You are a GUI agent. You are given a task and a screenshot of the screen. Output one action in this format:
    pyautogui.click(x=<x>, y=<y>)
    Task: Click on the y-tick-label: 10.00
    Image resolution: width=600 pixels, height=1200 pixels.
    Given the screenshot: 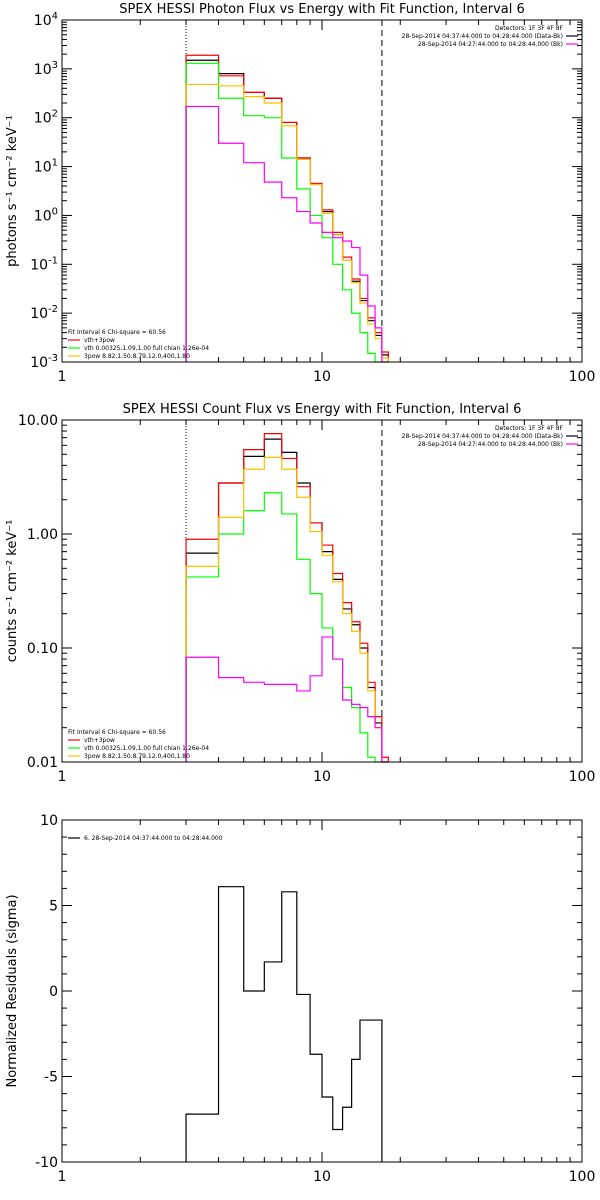 What is the action you would take?
    pyautogui.click(x=38, y=421)
    